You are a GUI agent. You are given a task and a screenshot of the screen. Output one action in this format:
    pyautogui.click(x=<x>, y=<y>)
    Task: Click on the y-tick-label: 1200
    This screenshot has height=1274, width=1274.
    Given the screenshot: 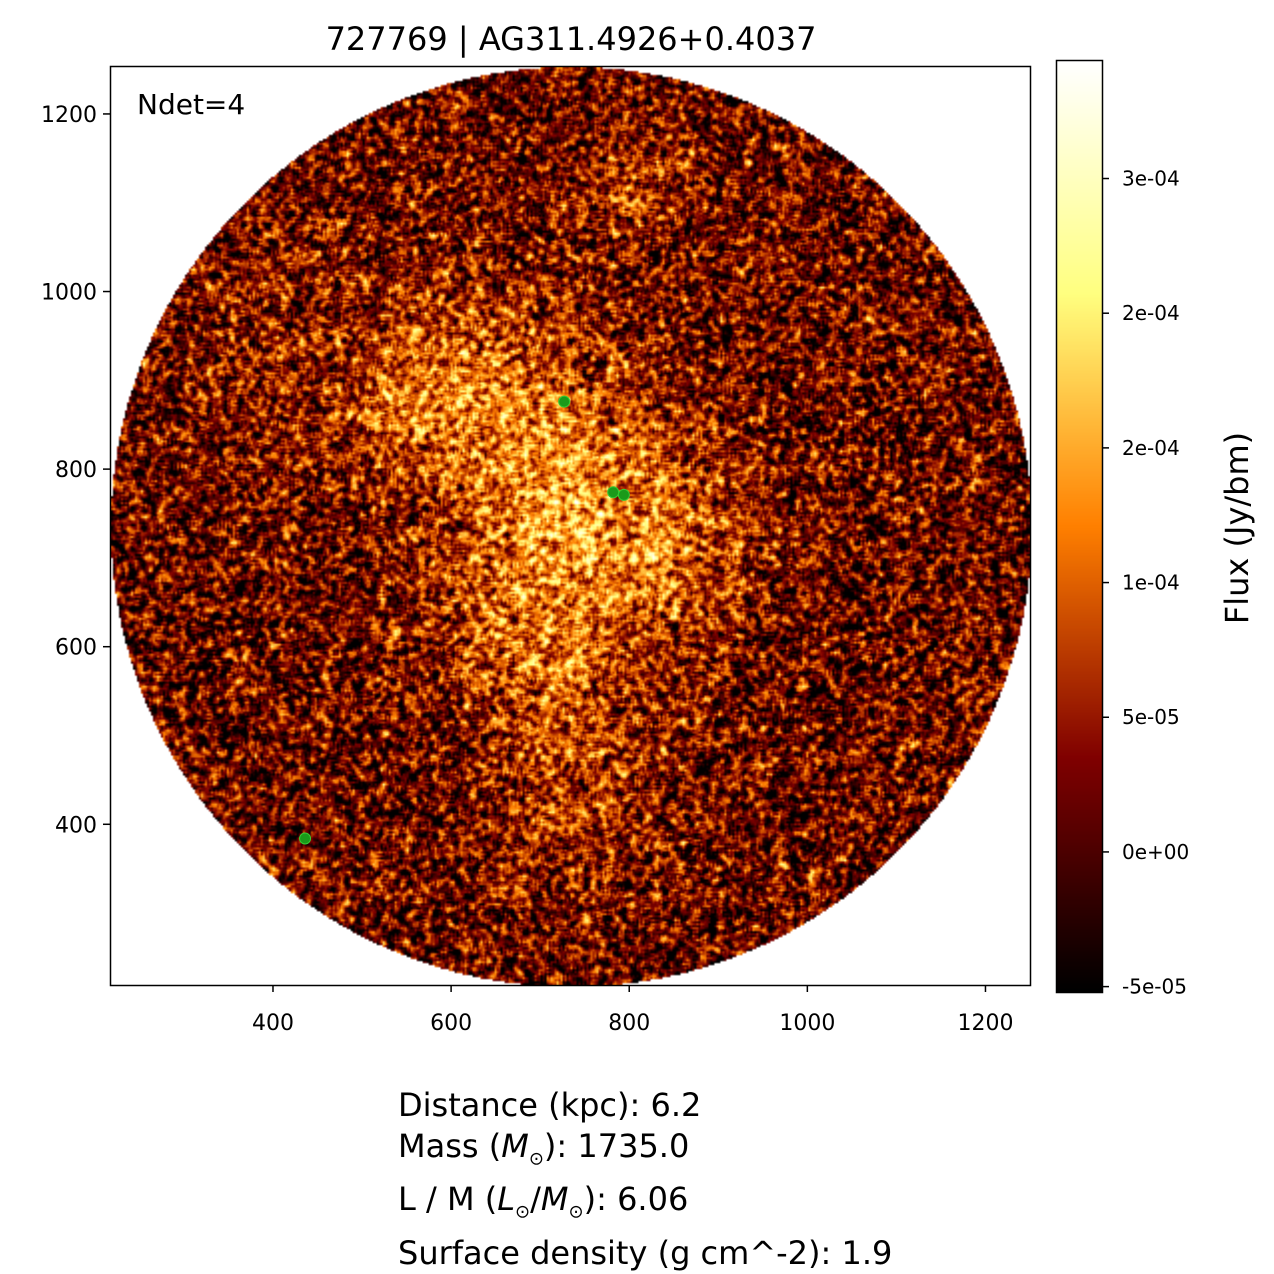 What is the action you would take?
    pyautogui.click(x=69, y=115)
    